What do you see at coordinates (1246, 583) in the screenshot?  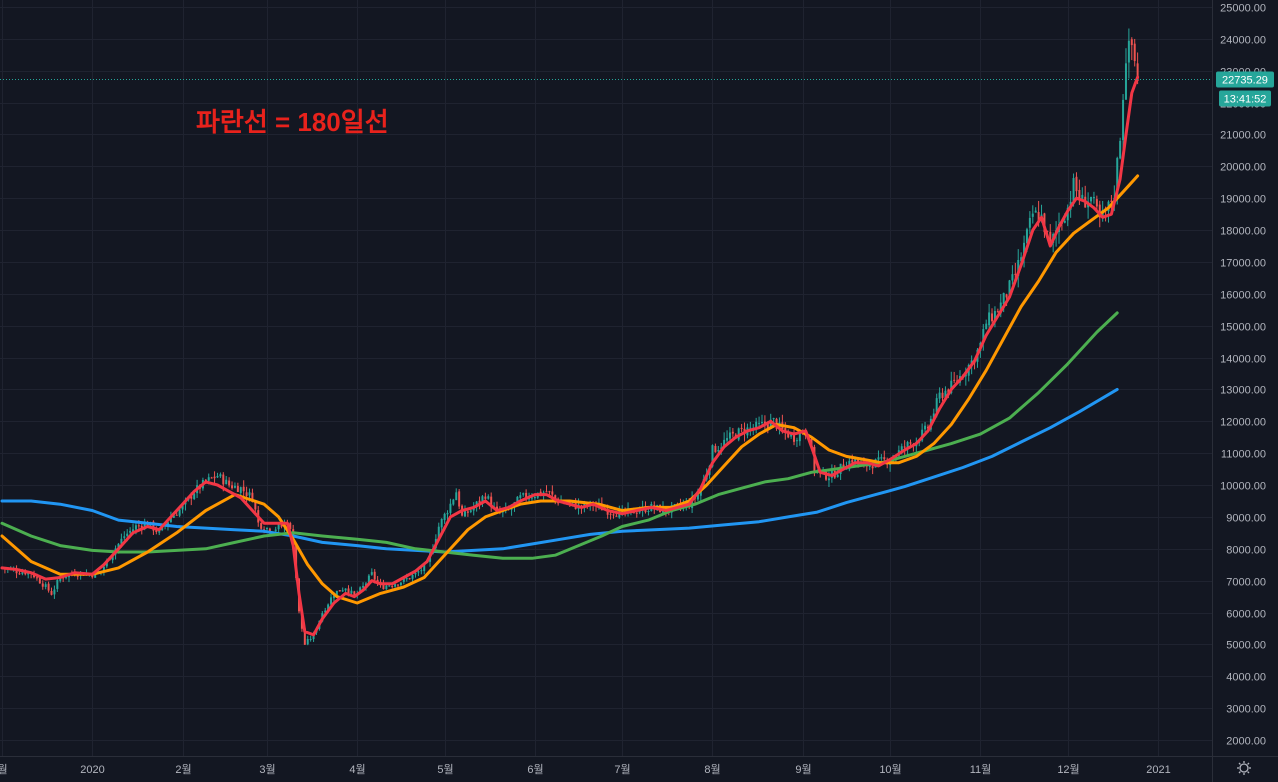 I see `y-tick-label: 7000.00` at bounding box center [1246, 583].